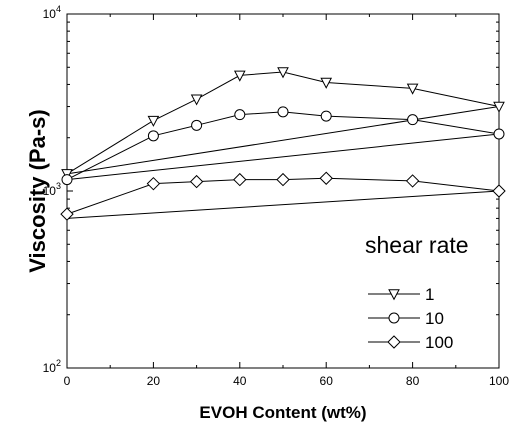  What do you see at coordinates (439, 342) in the screenshot?
I see `legend-label: 100` at bounding box center [439, 342].